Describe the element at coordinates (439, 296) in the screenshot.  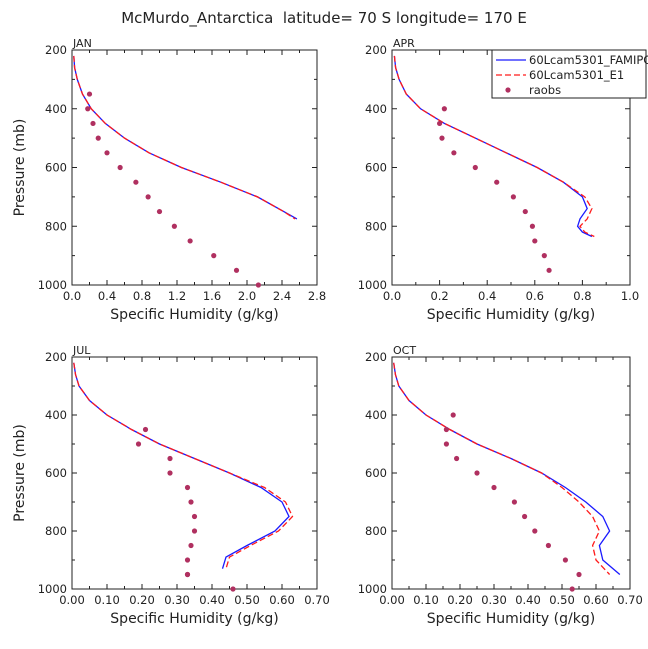
I see `x-tick-label: 0.2` at that location.